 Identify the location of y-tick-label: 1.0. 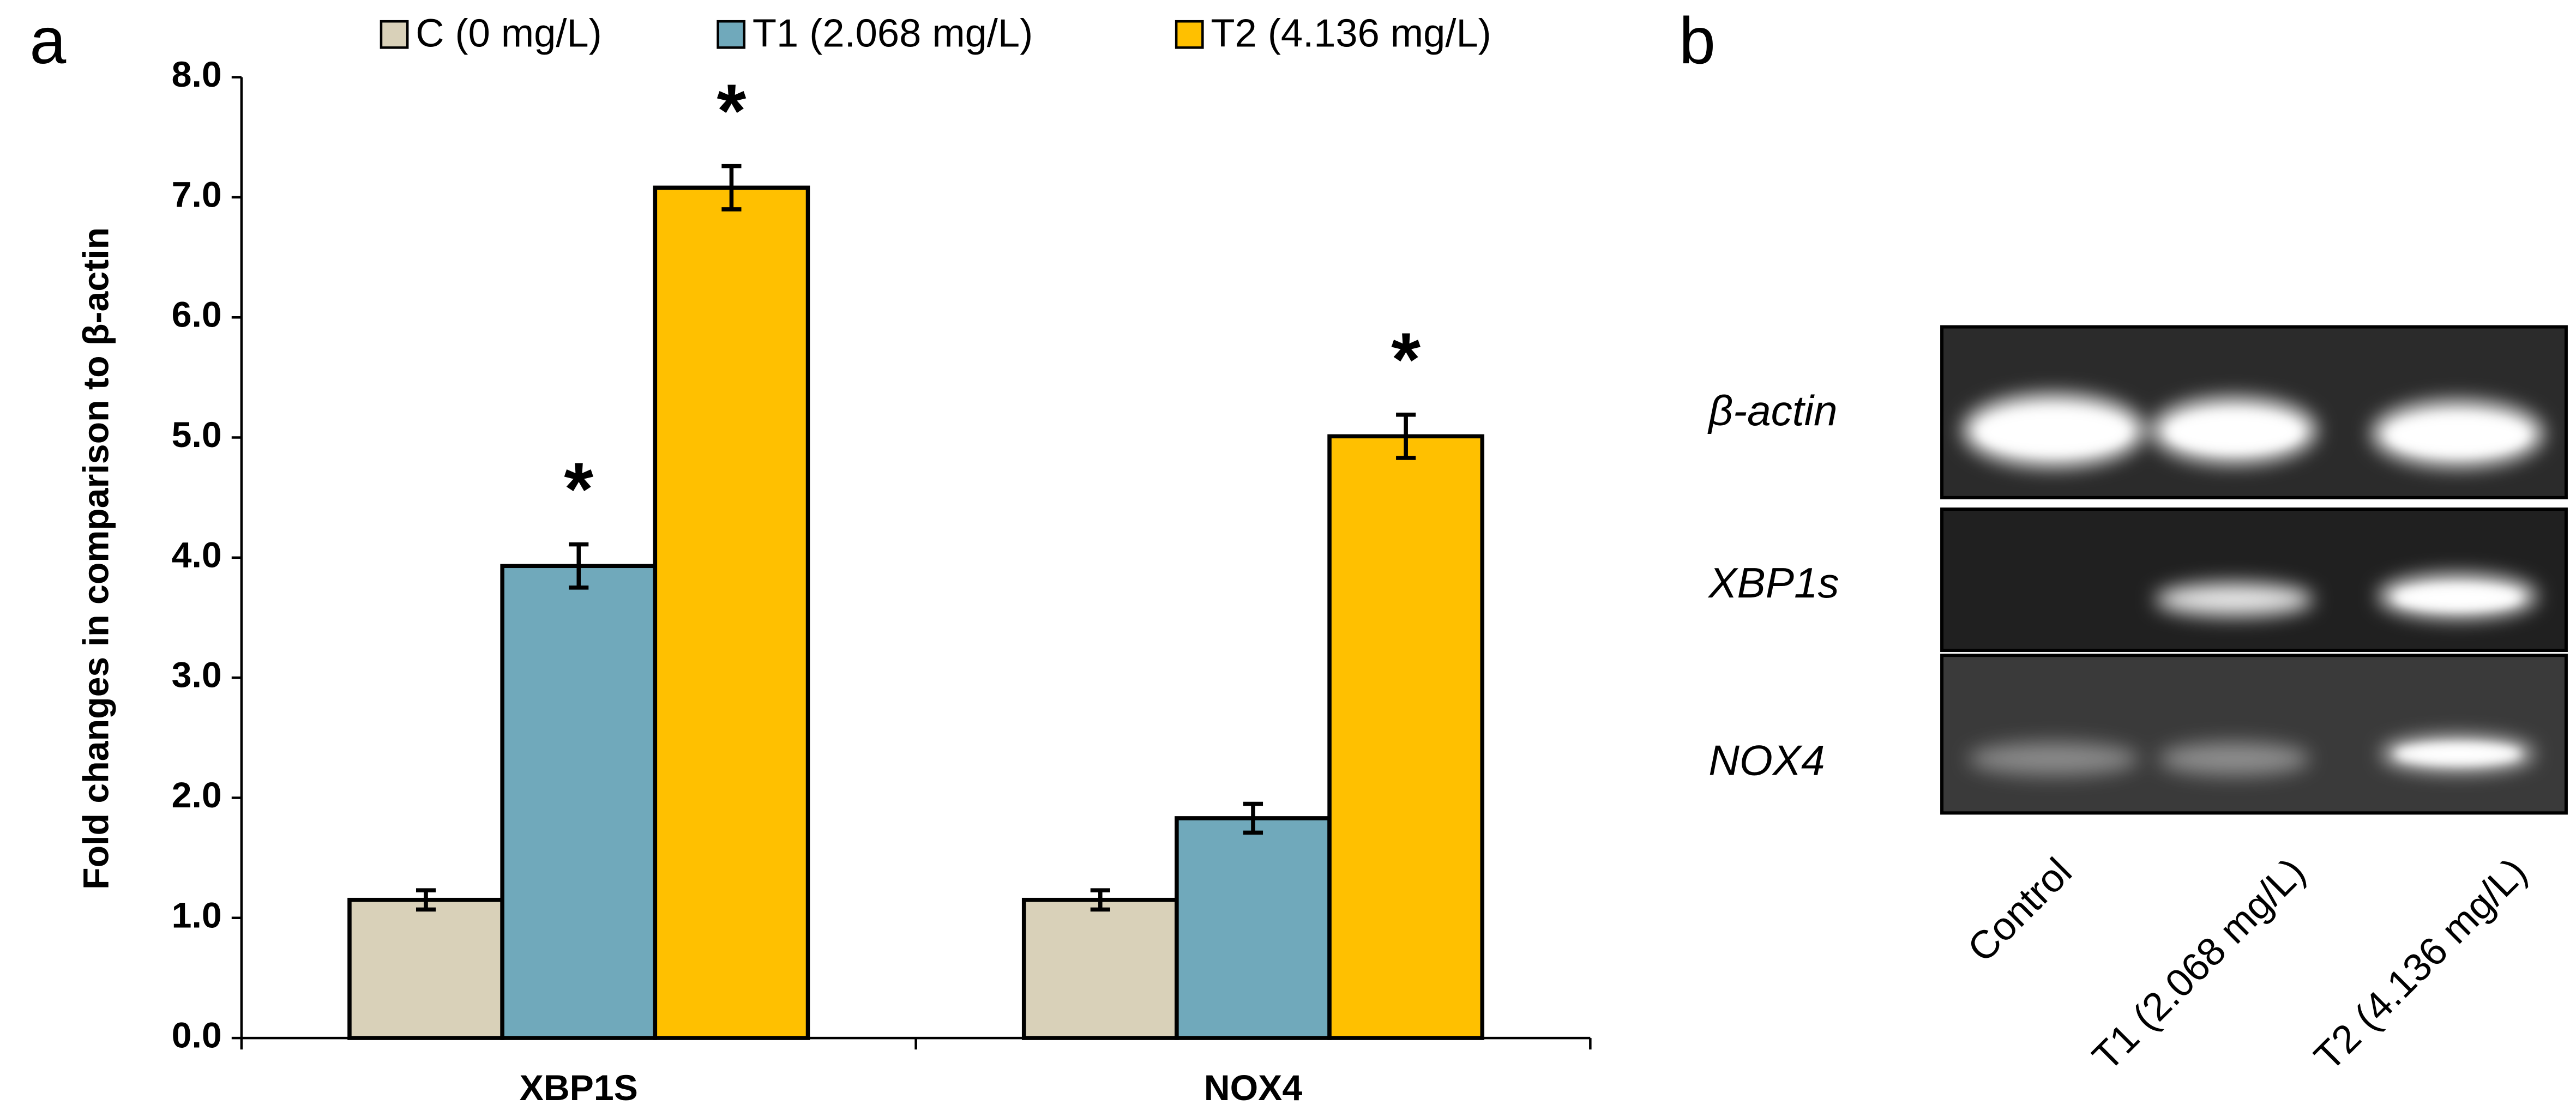
(197, 915).